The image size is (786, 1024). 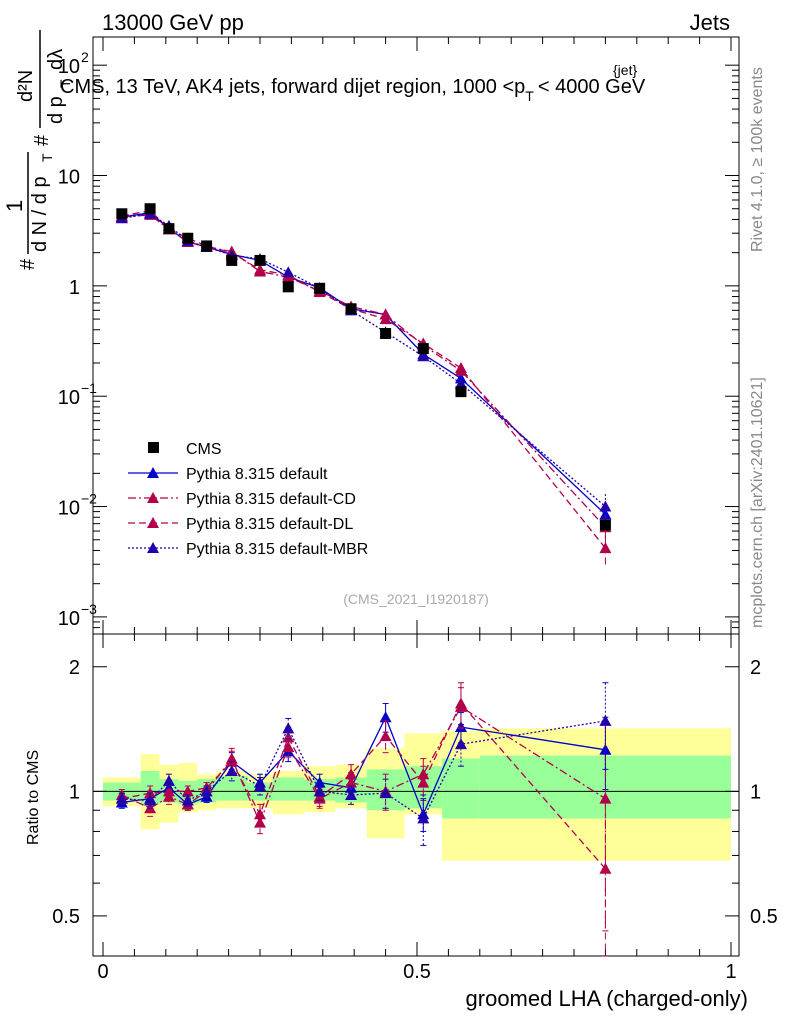 What do you see at coordinates (363, 765) in the screenshot?
I see `ratio-line-pythia-8-315-default-cd` at bounding box center [363, 765].